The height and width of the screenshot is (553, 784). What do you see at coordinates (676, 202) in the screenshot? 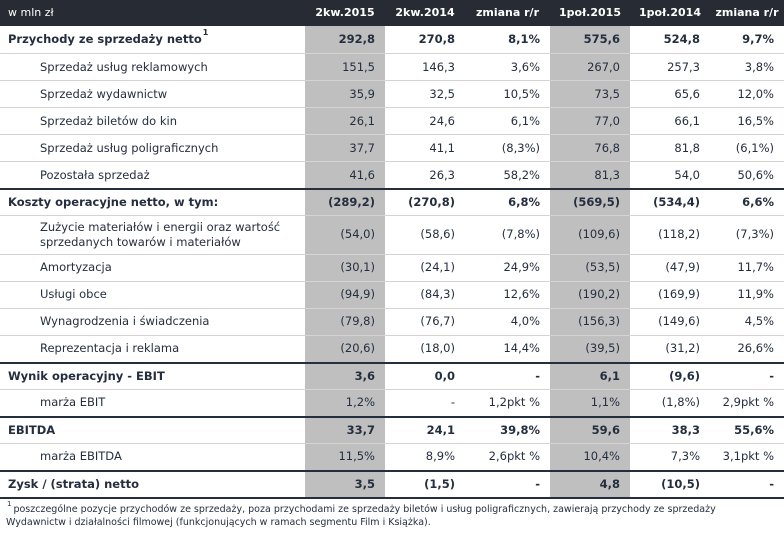
I see `value-cell: (534,4)` at bounding box center [676, 202].